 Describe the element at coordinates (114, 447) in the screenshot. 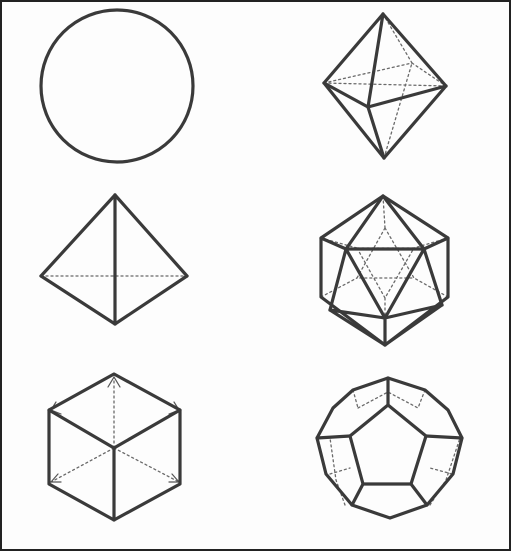

I see `cube-figure` at that location.